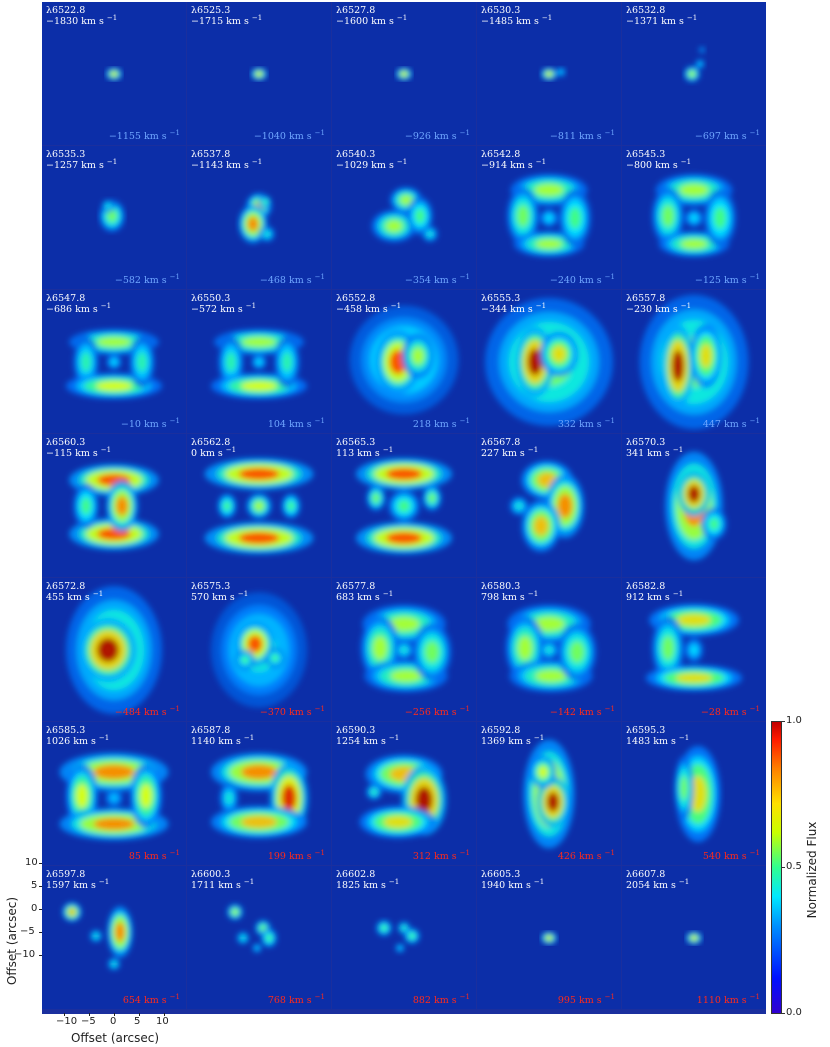  I want to click on channel-panel: λ6535.3 −1257 km s −1 −582 km s −1, so click(114, 217).